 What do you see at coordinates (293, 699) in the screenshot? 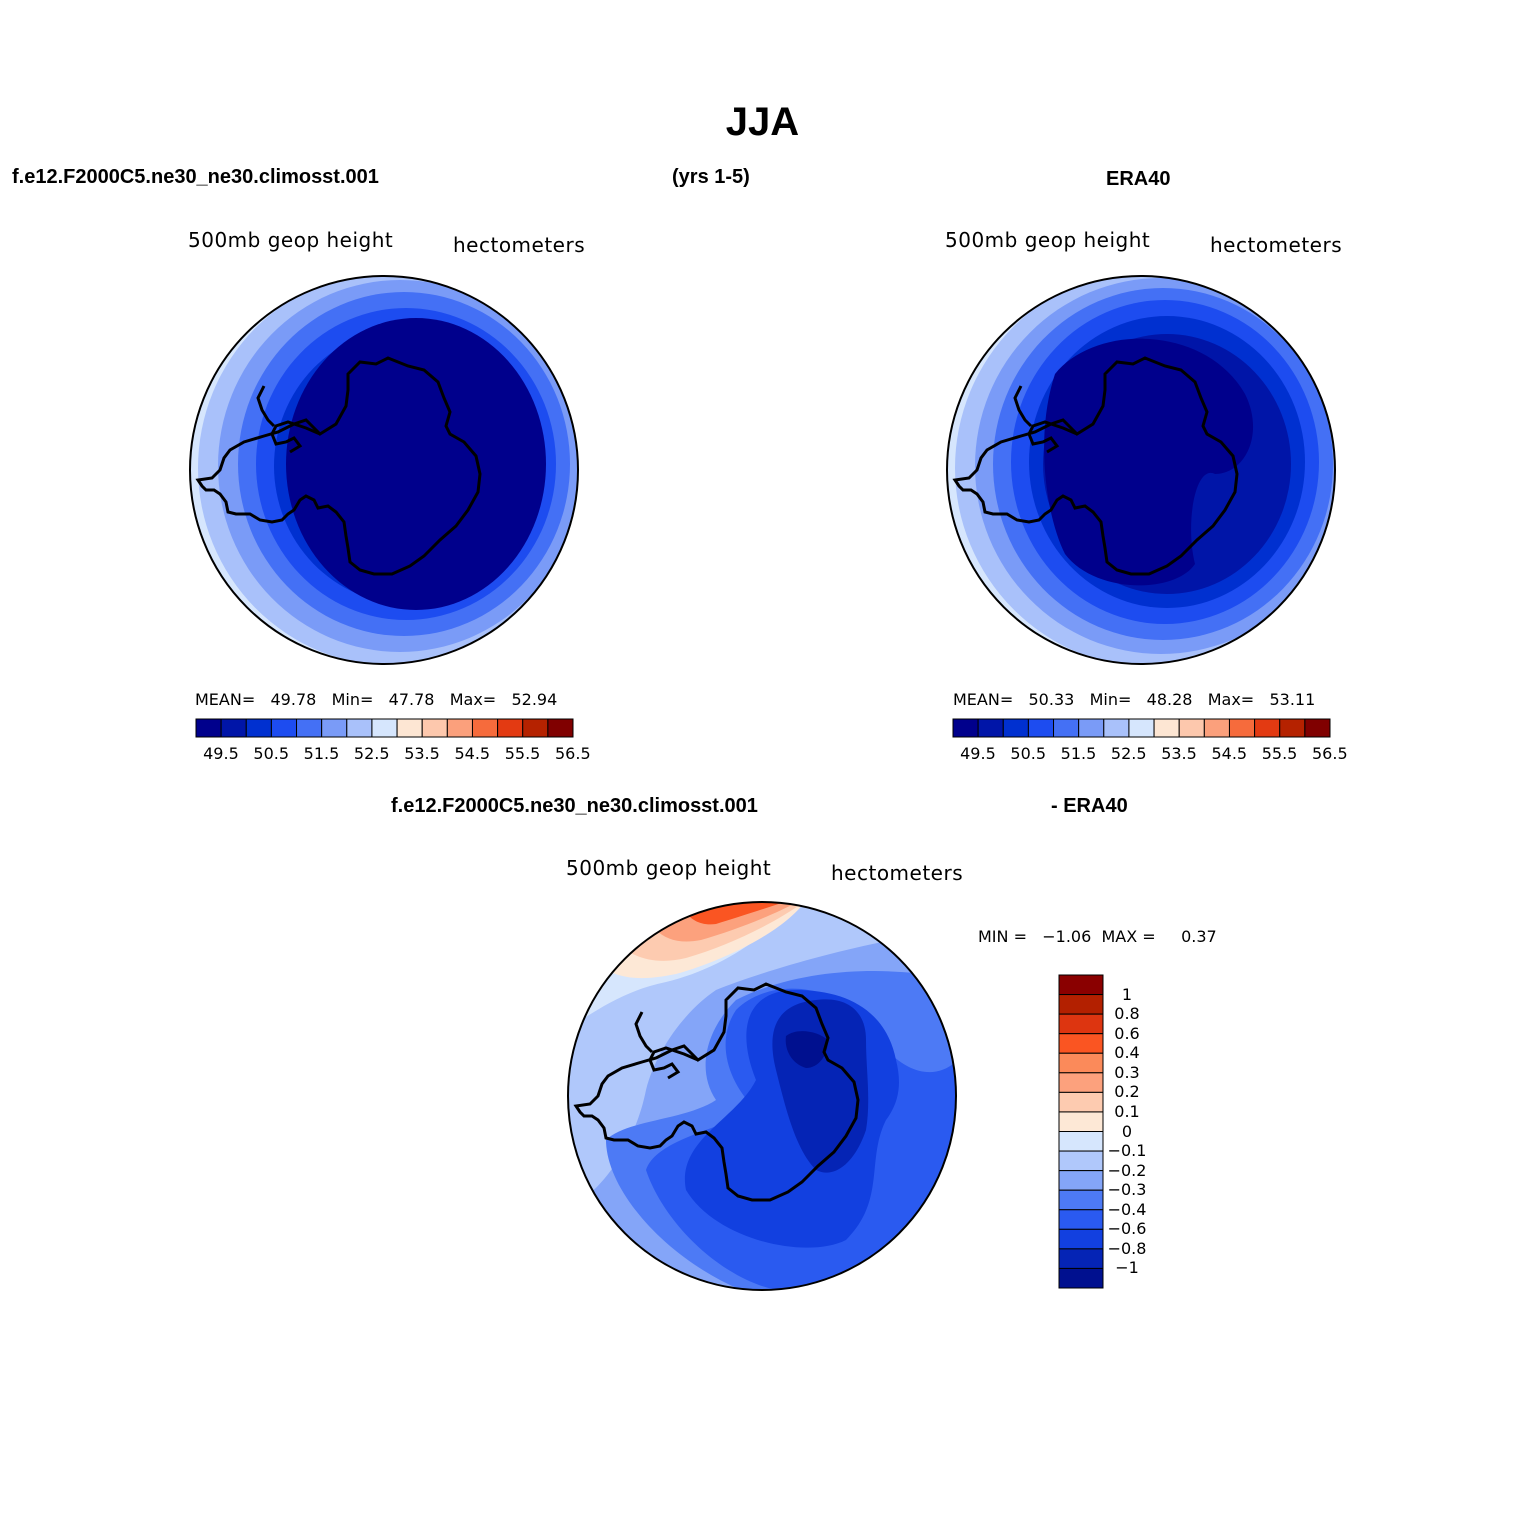
I see `mean-value: 49.78` at bounding box center [293, 699].